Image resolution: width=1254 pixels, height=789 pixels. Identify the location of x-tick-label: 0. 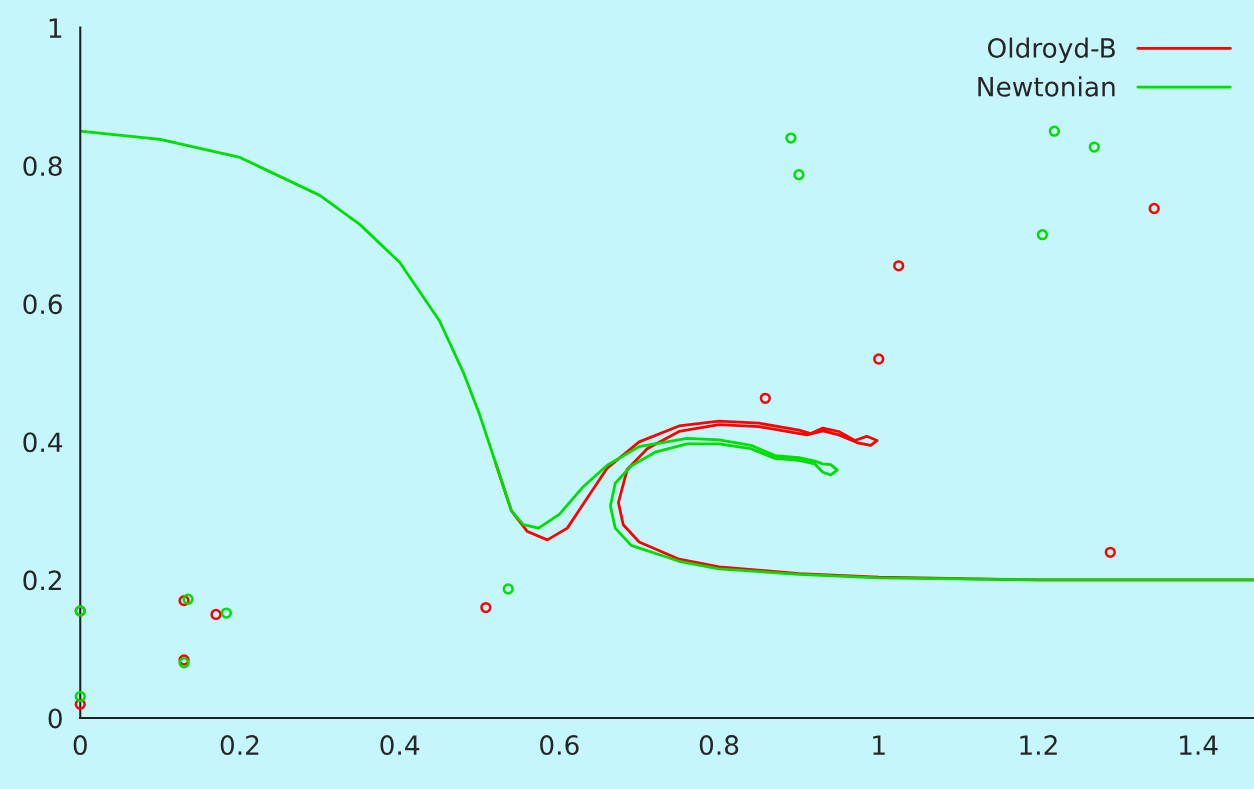
(80, 745).